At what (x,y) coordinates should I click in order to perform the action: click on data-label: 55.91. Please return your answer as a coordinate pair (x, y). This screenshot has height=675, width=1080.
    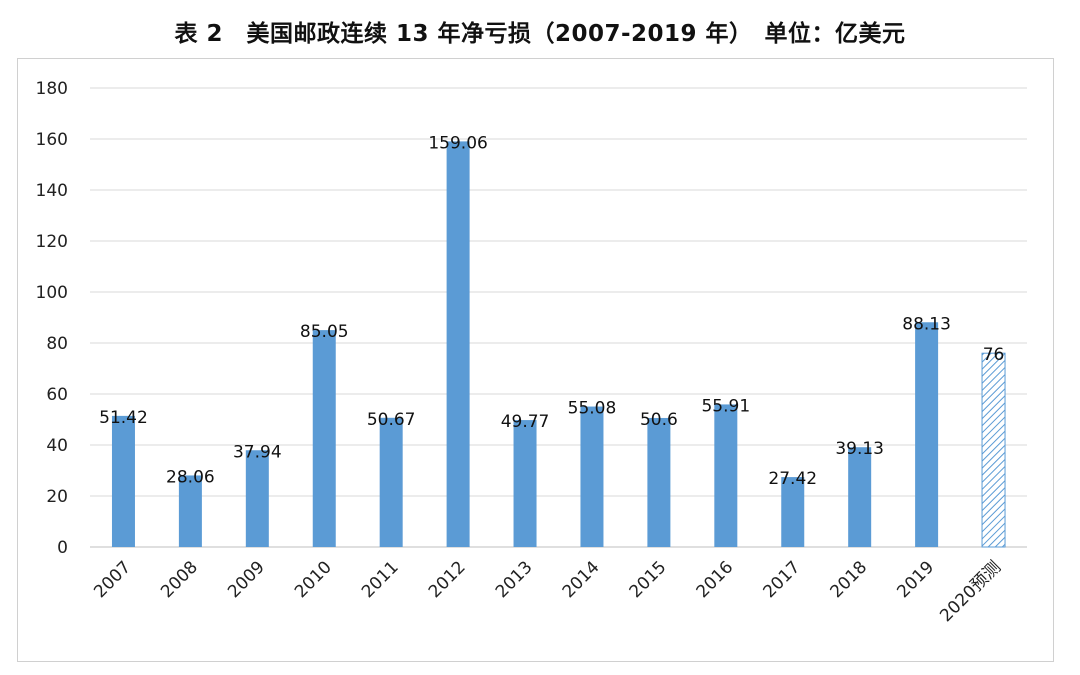
    Looking at the image, I should click on (725, 406).